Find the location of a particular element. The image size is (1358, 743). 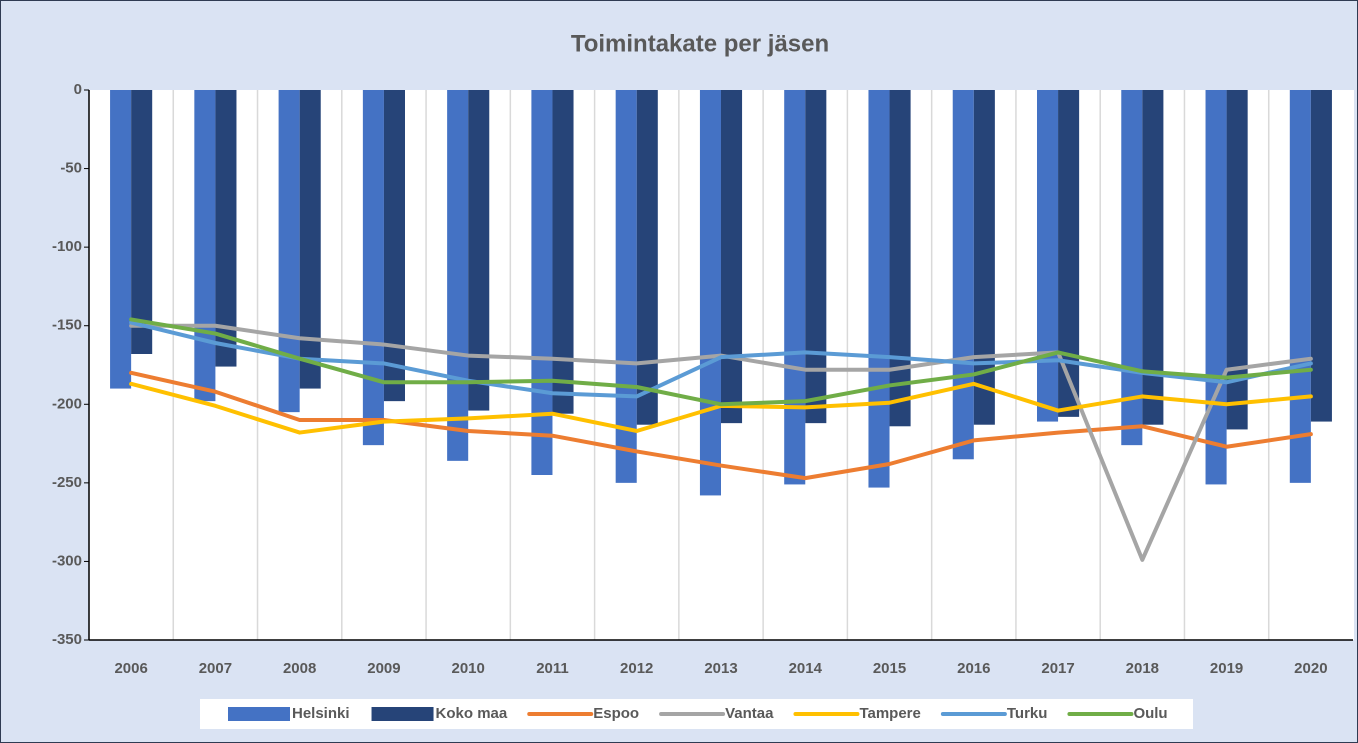

legend-label: Koko maa is located at coordinates (472, 713).